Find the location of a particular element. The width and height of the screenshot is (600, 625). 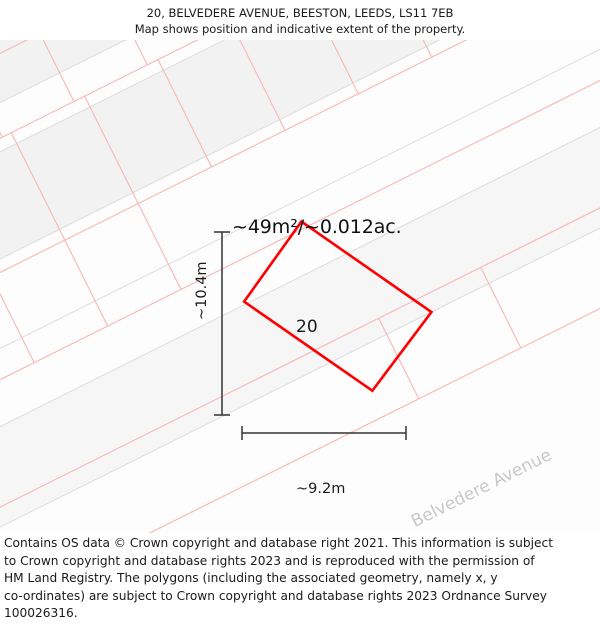

area-label: ~49m²/~0.012ac. is located at coordinates (317, 227).